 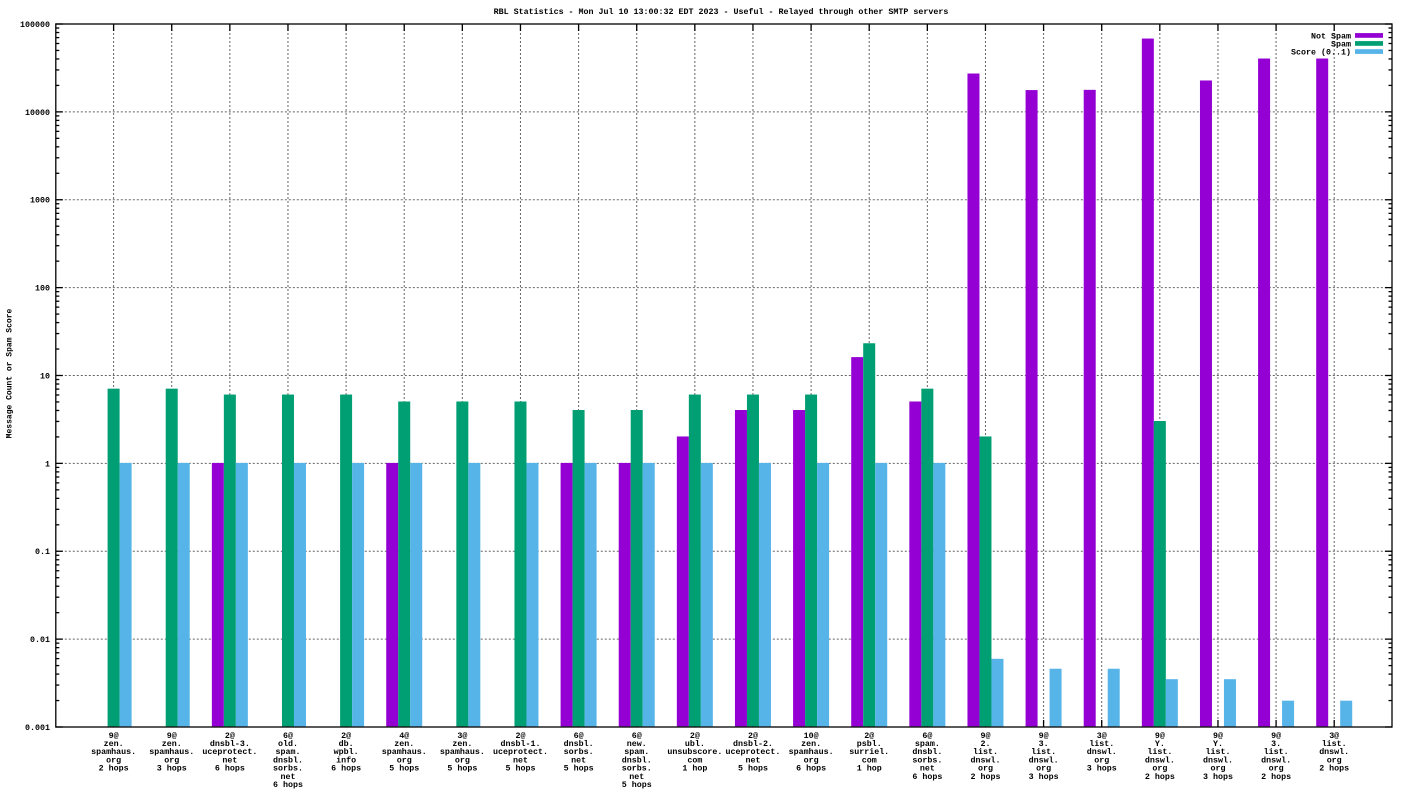 I want to click on svg-text: 3 hops, so click(x=1218, y=777).